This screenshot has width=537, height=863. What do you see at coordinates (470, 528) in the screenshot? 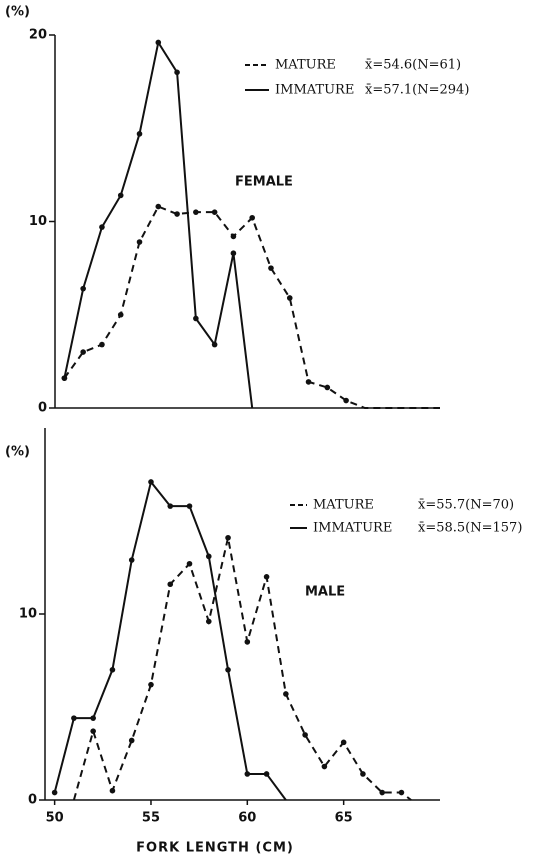
I see `legend-stat: x̄=58.5(N=157)` at bounding box center [470, 528].